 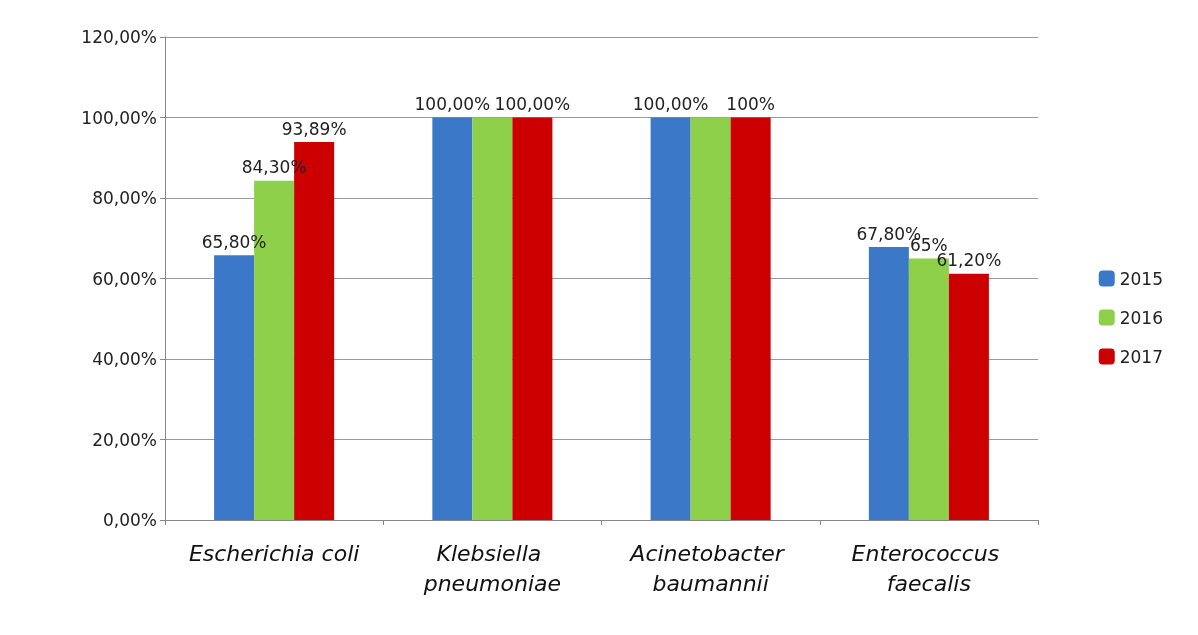 I want to click on y-tick-label: 20,00%, so click(x=124, y=439).